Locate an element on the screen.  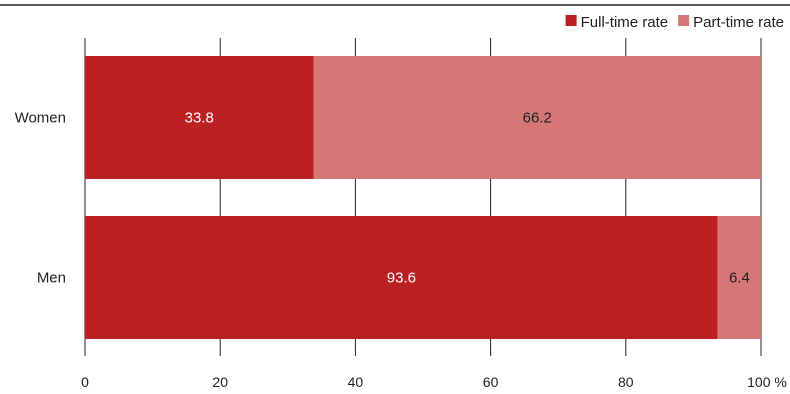
category-label-men: Men is located at coordinates (51, 278).